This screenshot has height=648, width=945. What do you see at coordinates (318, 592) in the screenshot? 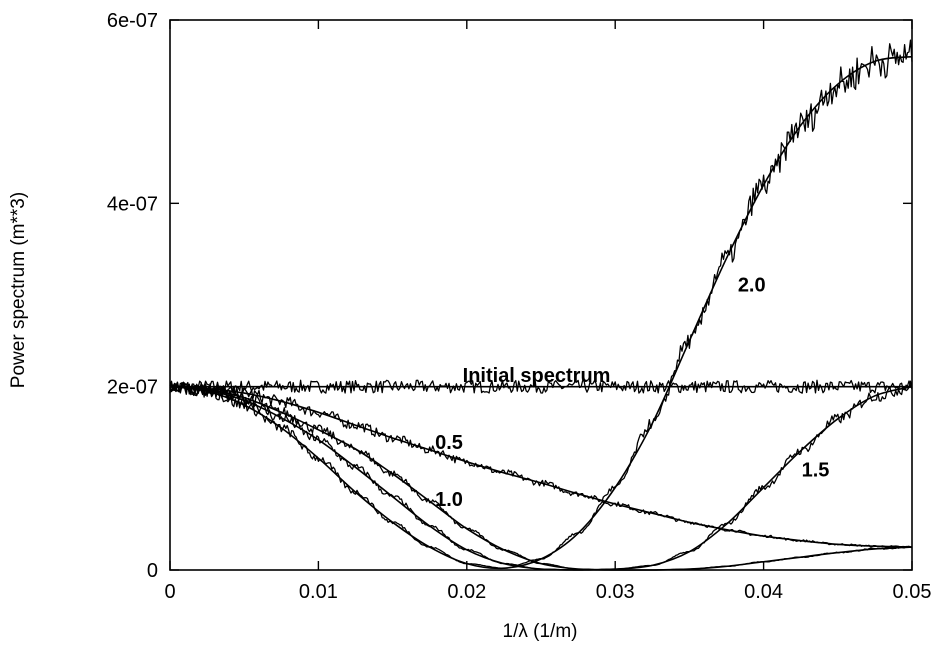
I see `x-tick-label: 0.01` at bounding box center [318, 592].